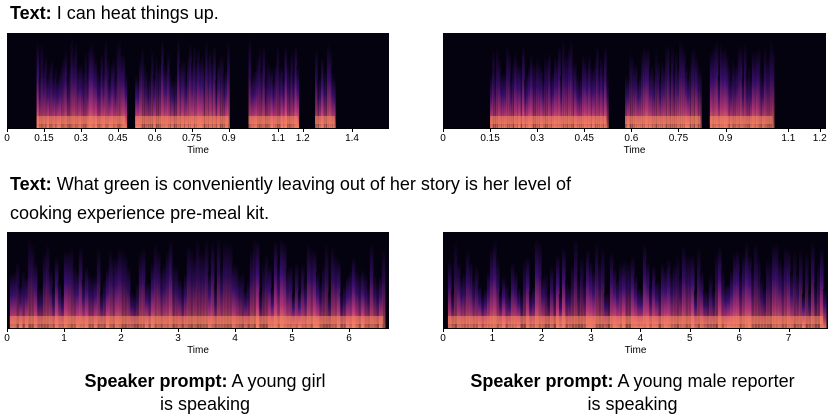 This screenshot has height=420, width=830. Describe the element at coordinates (302, 138) in the screenshot. I see `x-tick-label: 1.2` at that location.